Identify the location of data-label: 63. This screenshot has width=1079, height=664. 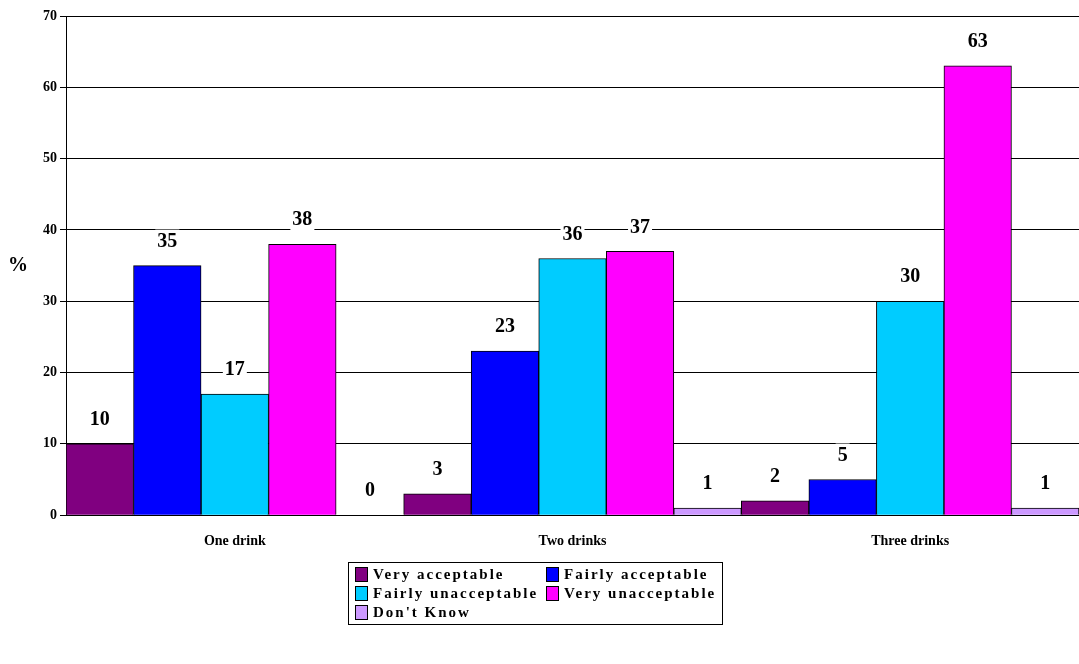
(977, 40).